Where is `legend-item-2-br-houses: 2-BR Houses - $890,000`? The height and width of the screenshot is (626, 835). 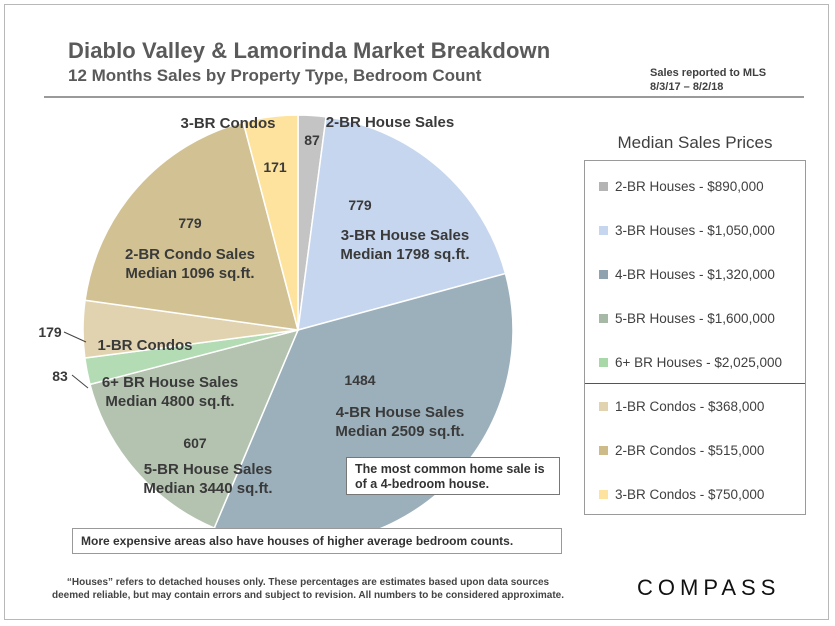 legend-item-2-br-houses: 2-BR Houses - $890,000 is located at coordinates (681, 186).